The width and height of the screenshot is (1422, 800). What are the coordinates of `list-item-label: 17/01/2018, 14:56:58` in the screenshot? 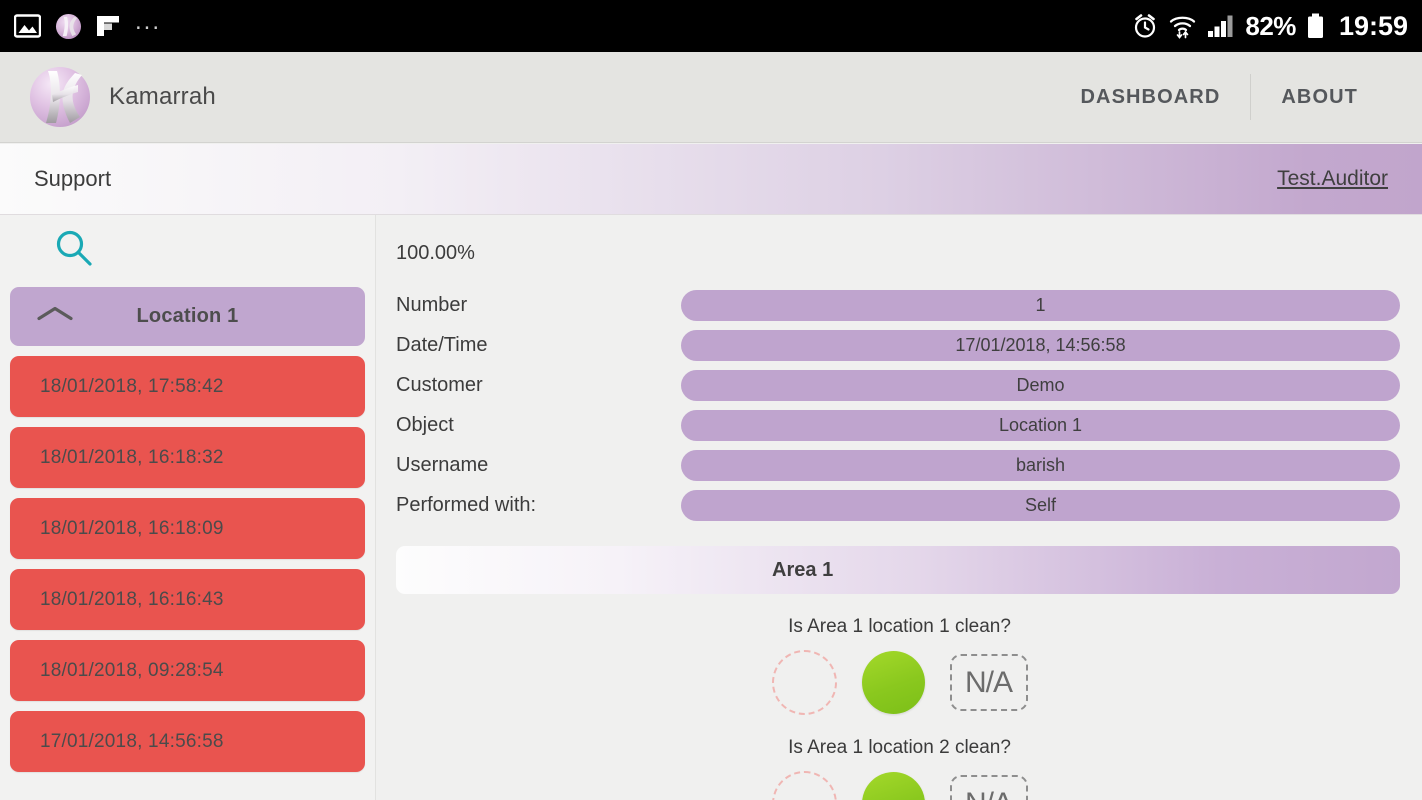 It's located at (132, 741).